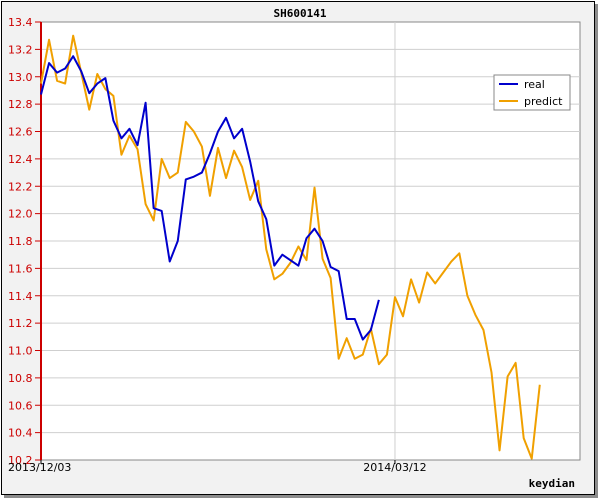  I want to click on legend-box, so click(532, 92).